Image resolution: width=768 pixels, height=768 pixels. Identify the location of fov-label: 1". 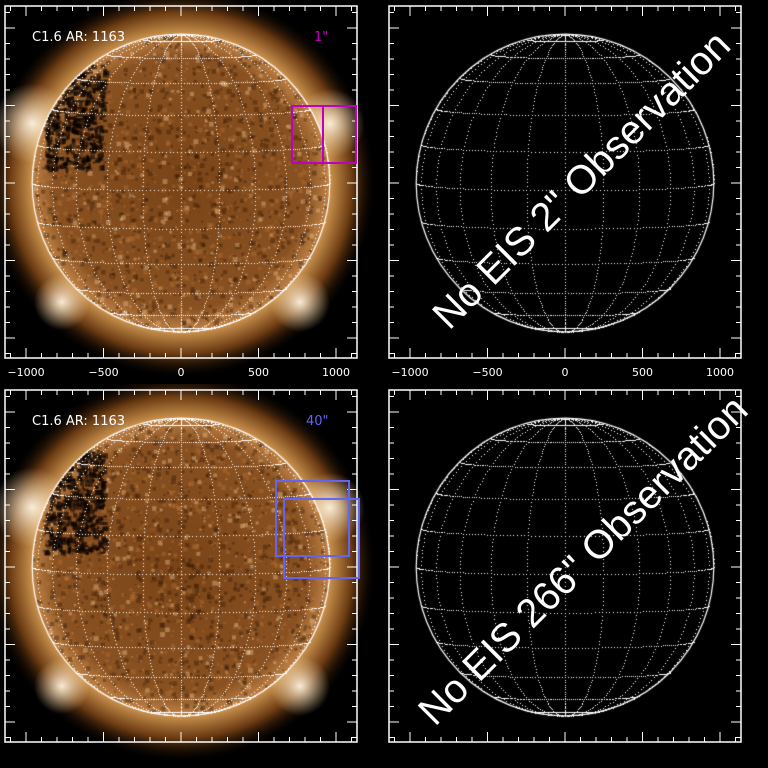
(321, 37).